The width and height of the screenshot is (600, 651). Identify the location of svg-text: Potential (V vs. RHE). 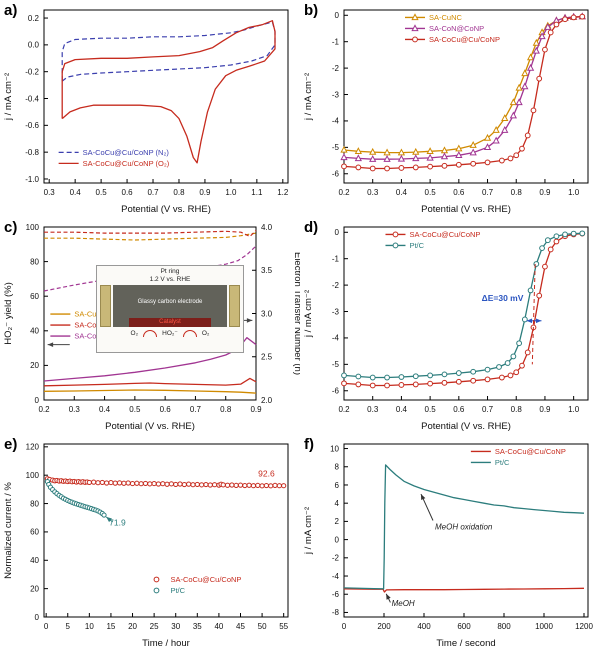
(466, 426).